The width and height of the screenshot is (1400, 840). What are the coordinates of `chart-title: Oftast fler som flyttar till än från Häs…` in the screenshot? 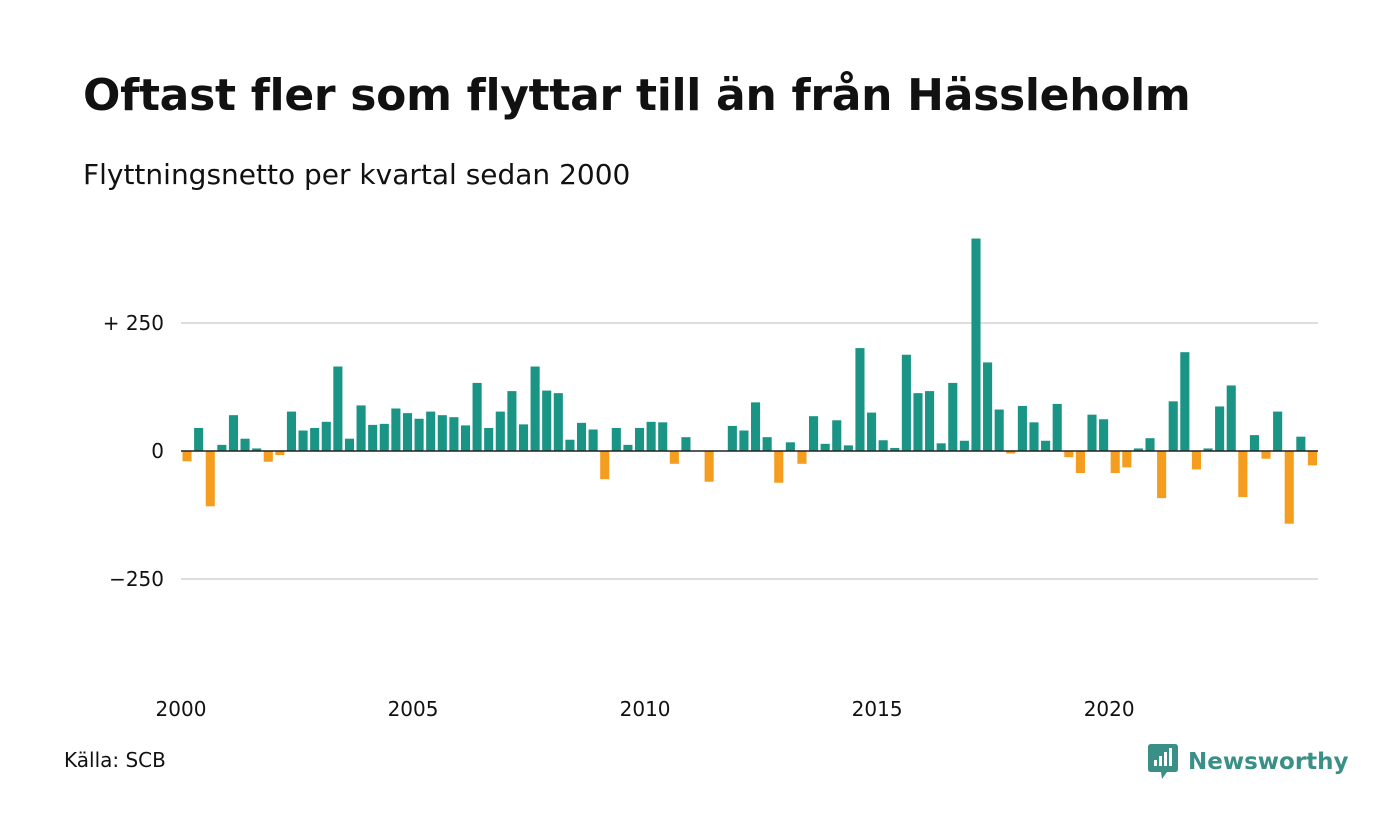 It's located at (637, 95).